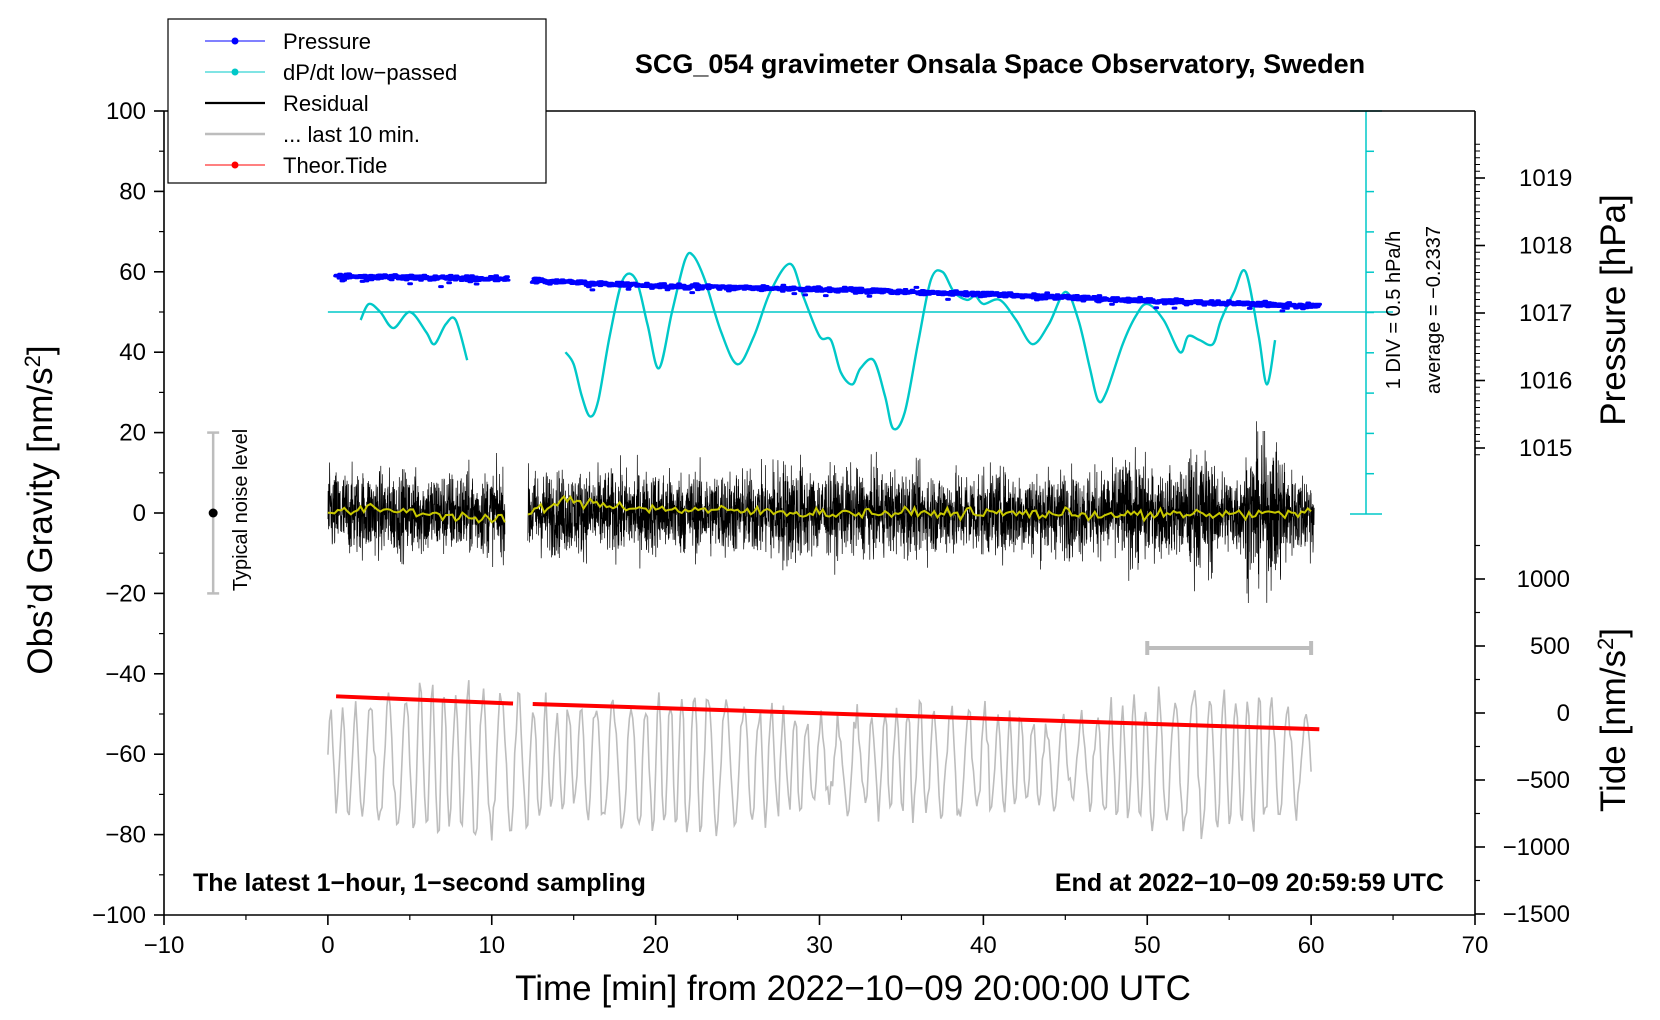 The width and height of the screenshot is (1660, 1020). I want to click on legend-item: Theor.Tide, so click(296, 165).